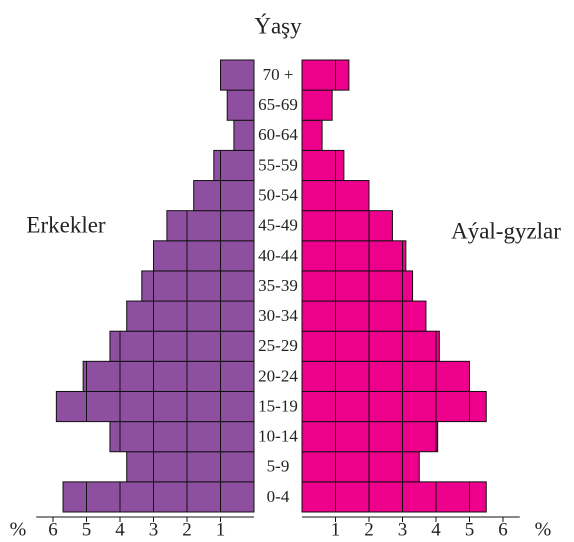 This screenshot has width=574, height=542. Describe the element at coordinates (543, 530) in the screenshot. I see `unit-right: %` at that location.